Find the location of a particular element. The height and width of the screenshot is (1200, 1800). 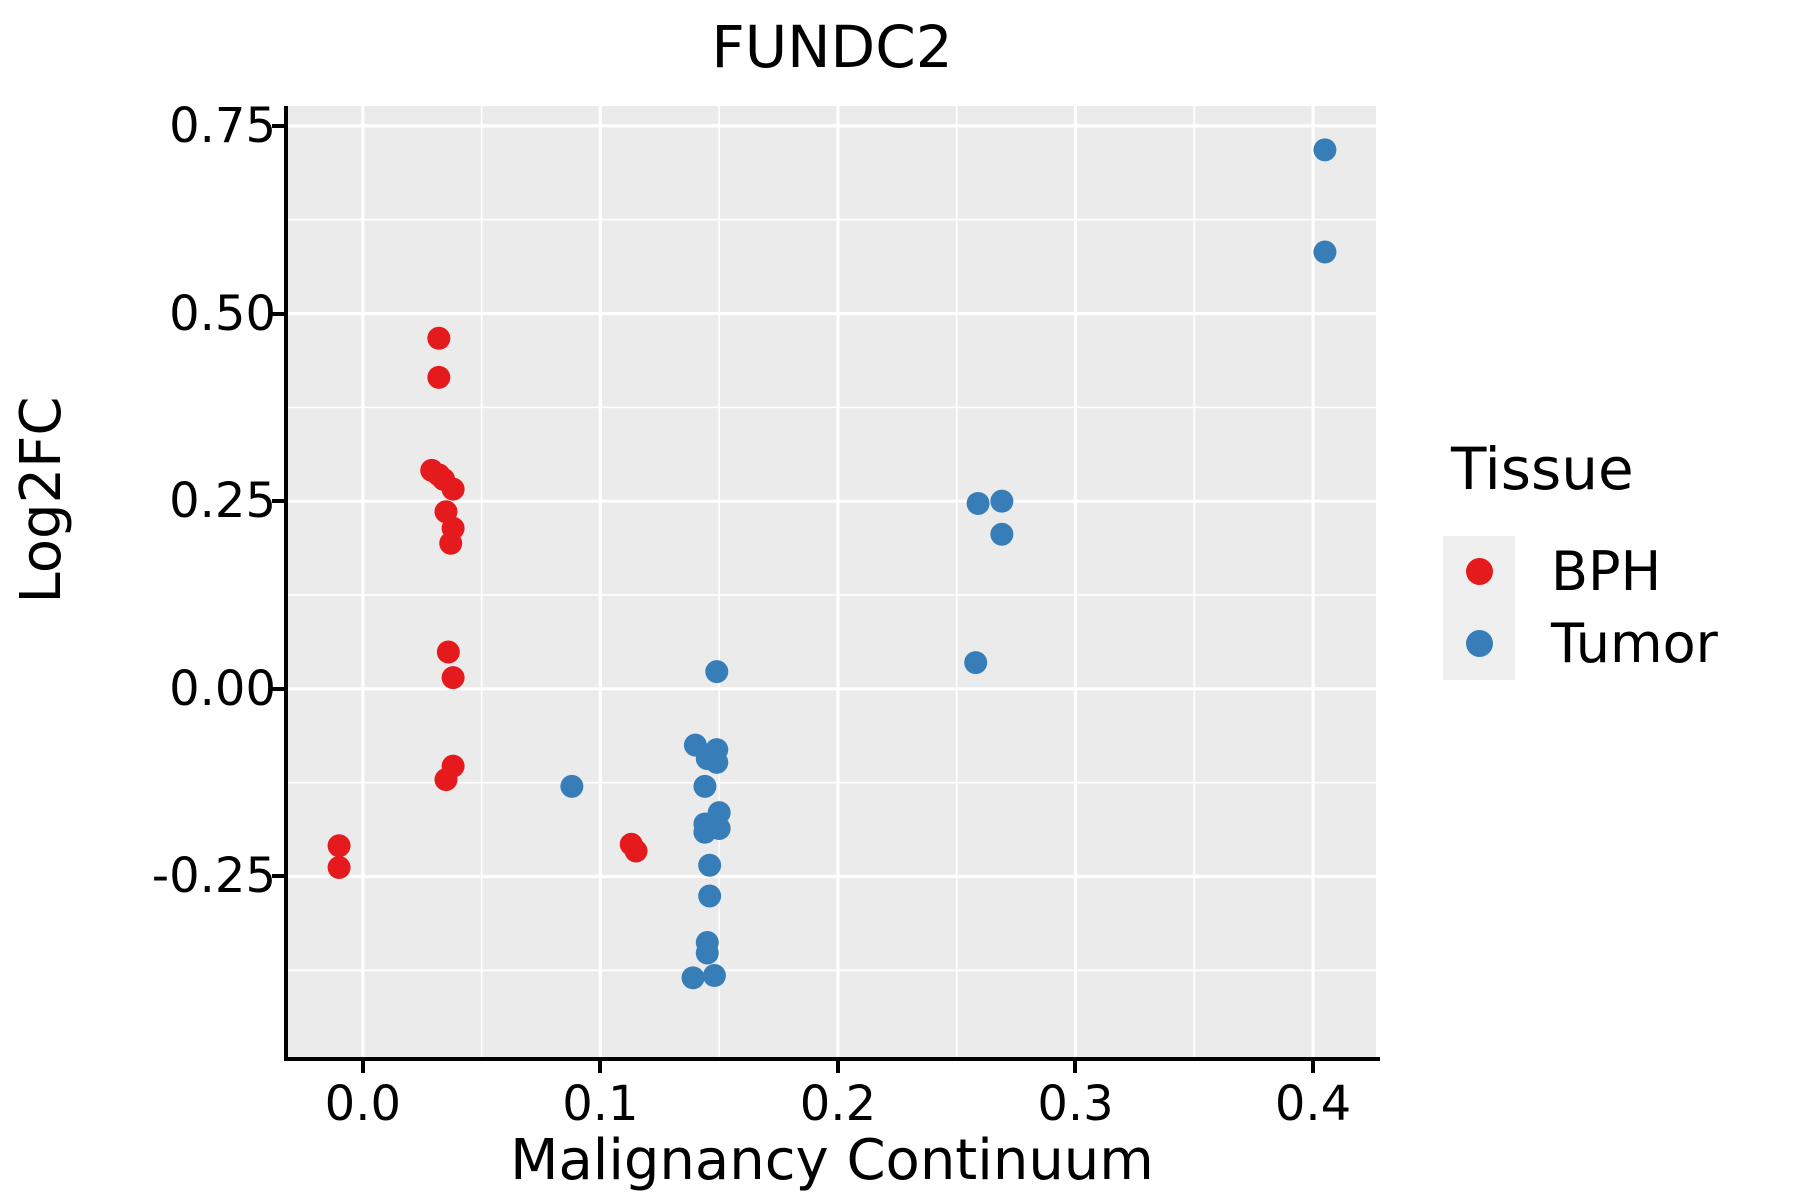

legend-label-bph: BPH is located at coordinates (1606, 571).